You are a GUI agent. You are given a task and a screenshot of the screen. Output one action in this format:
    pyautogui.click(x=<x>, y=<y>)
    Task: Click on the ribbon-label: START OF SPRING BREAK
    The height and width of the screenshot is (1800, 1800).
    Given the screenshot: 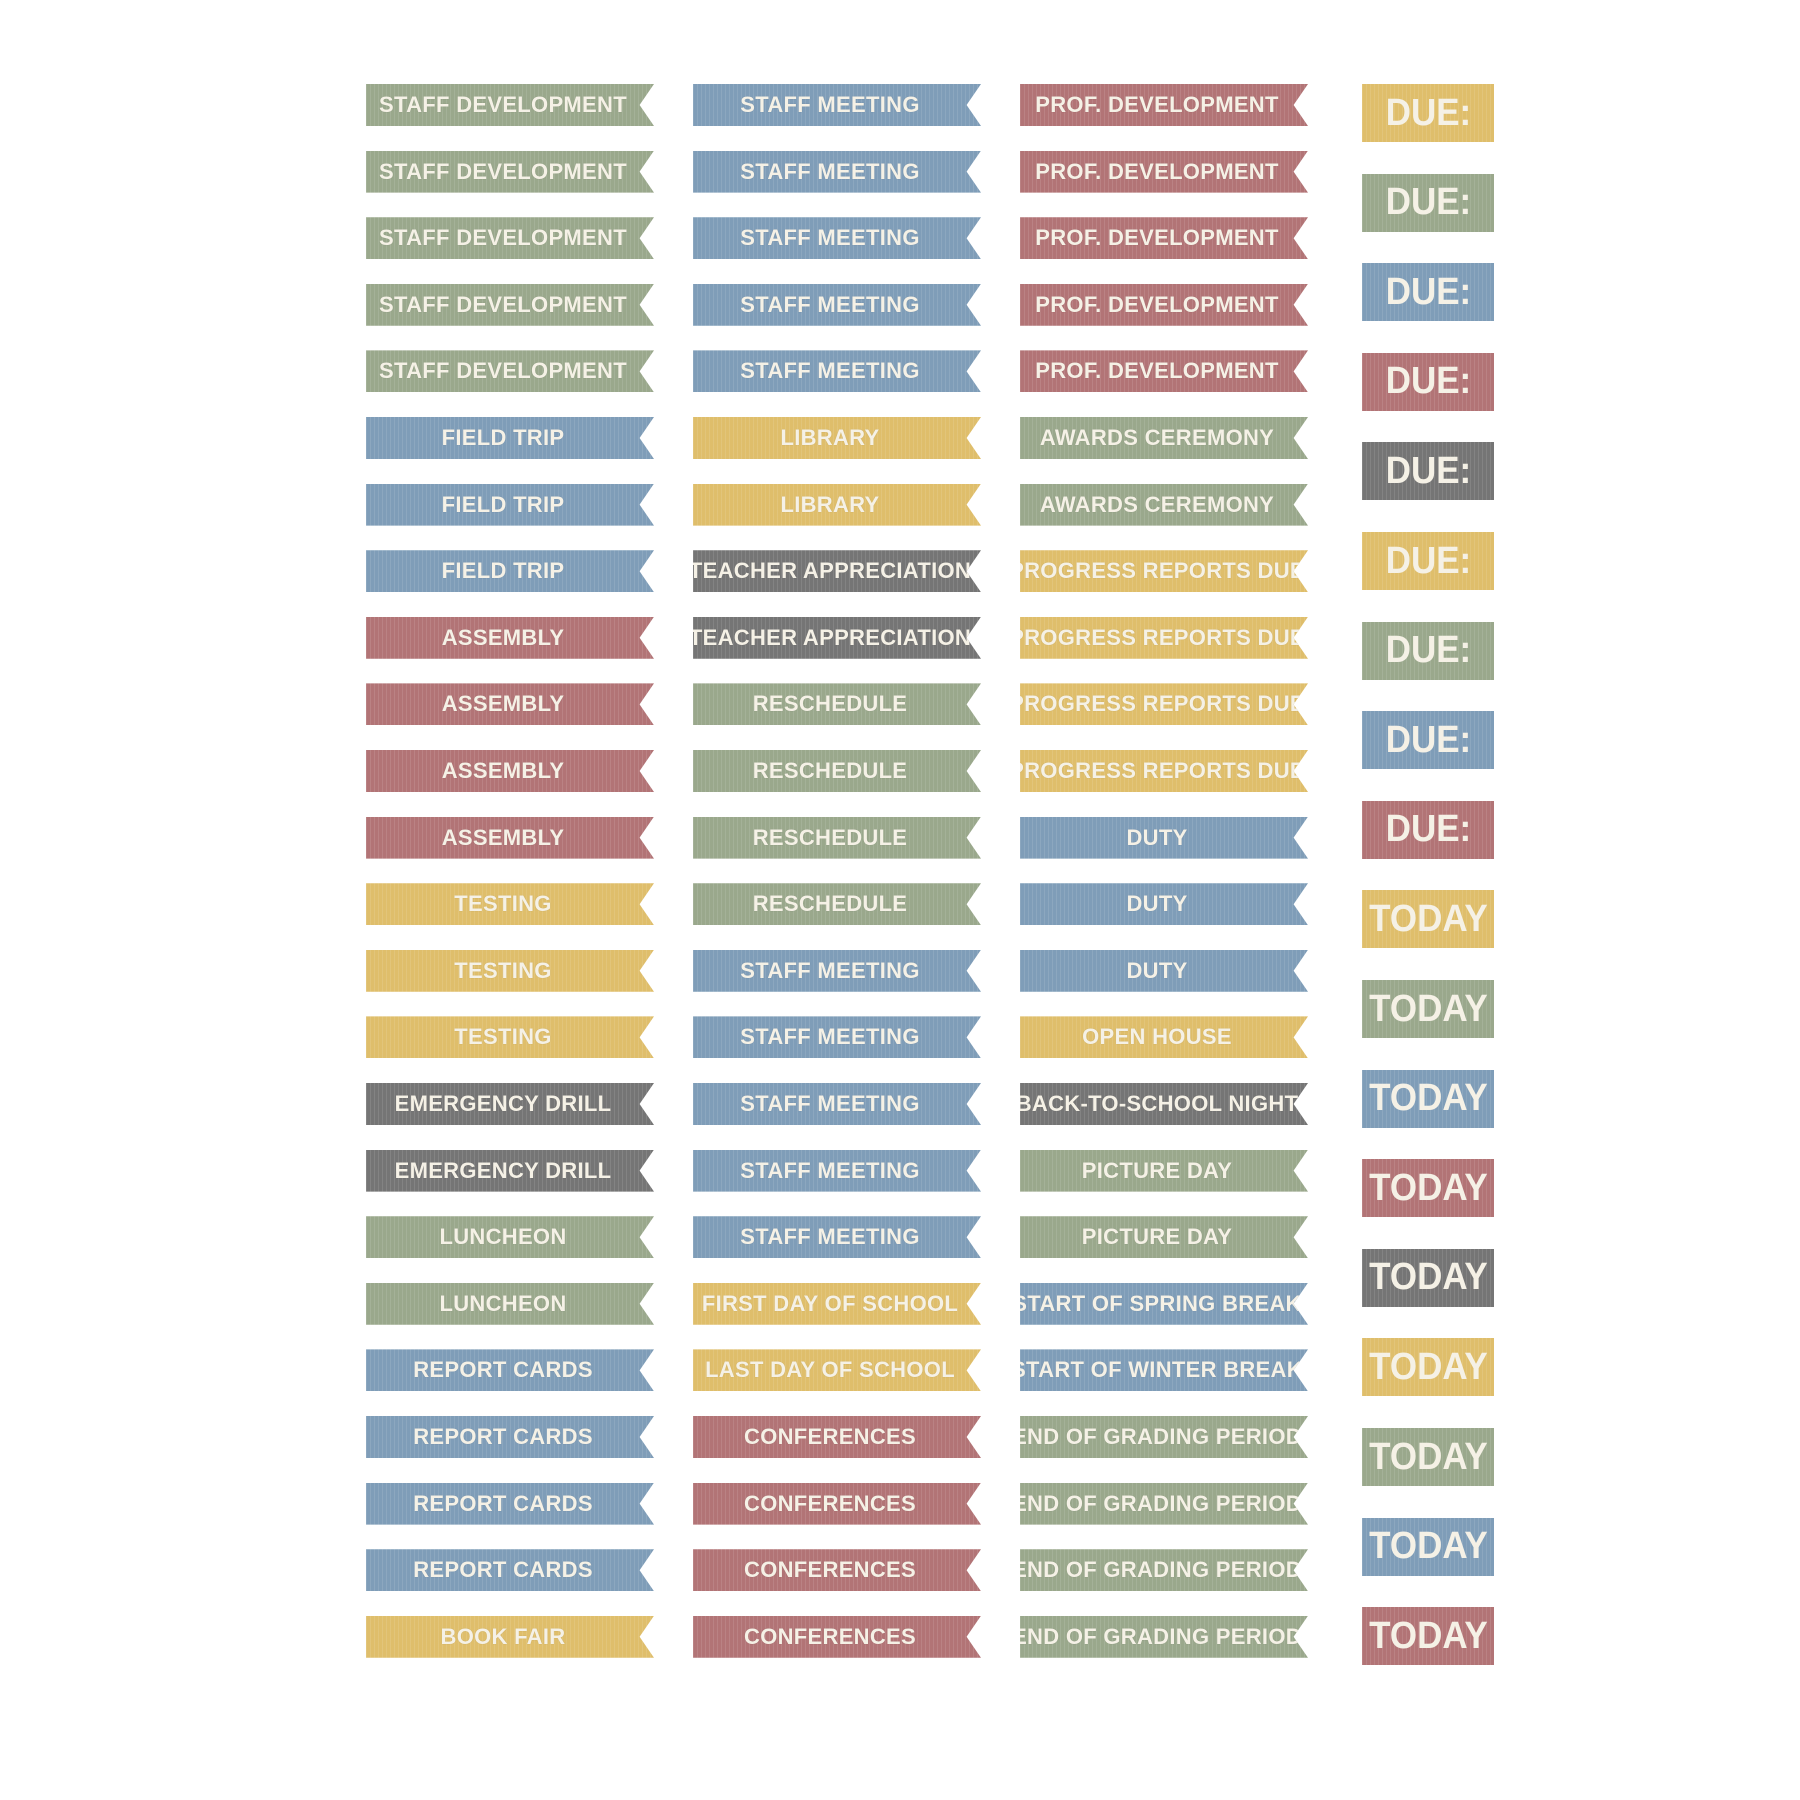 What is the action you would take?
    pyautogui.click(x=1157, y=1303)
    